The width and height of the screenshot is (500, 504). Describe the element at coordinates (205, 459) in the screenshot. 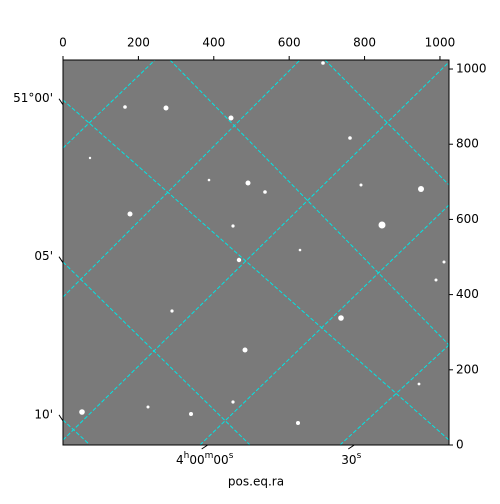

I see `ra-tick-label: 4h00m00s` at that location.